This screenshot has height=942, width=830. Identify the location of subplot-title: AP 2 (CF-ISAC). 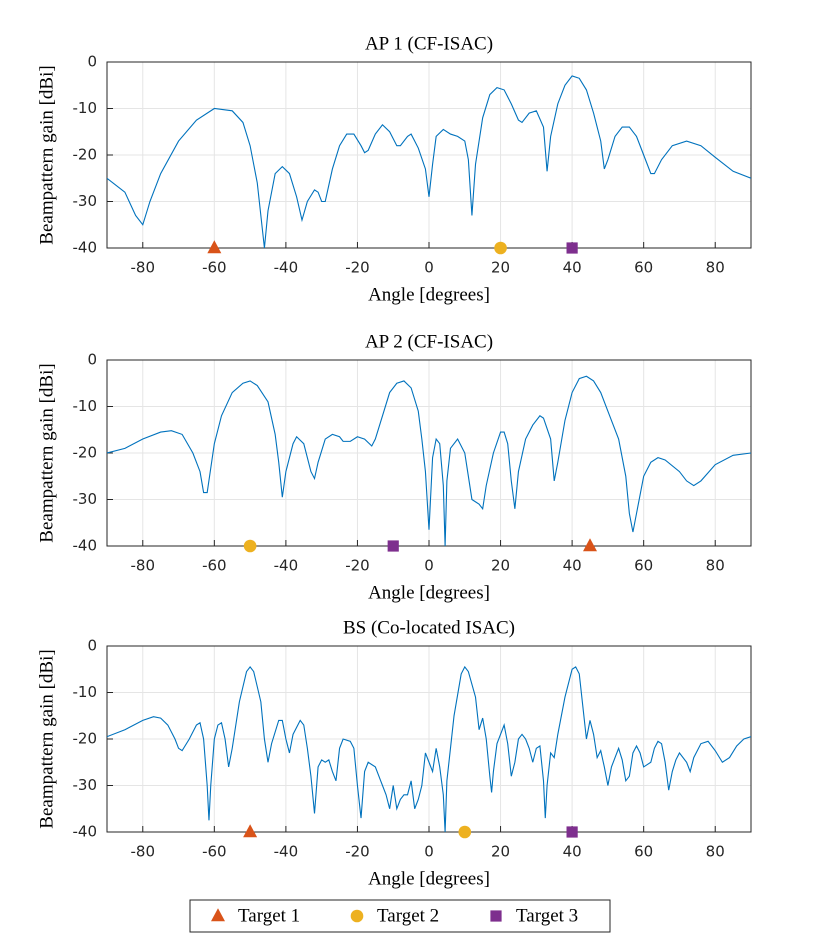
(429, 341).